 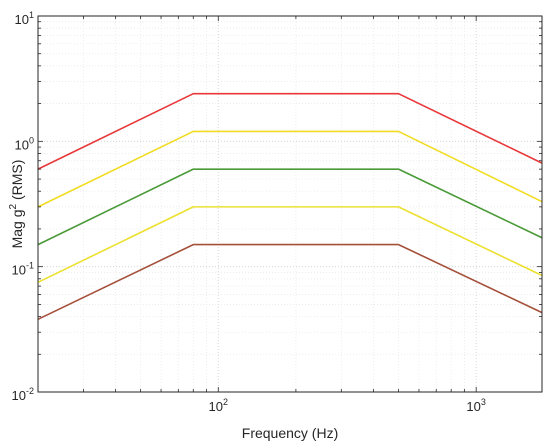 I want to click on y-axis-title: Mag g2 (RMS), so click(x=16, y=204).